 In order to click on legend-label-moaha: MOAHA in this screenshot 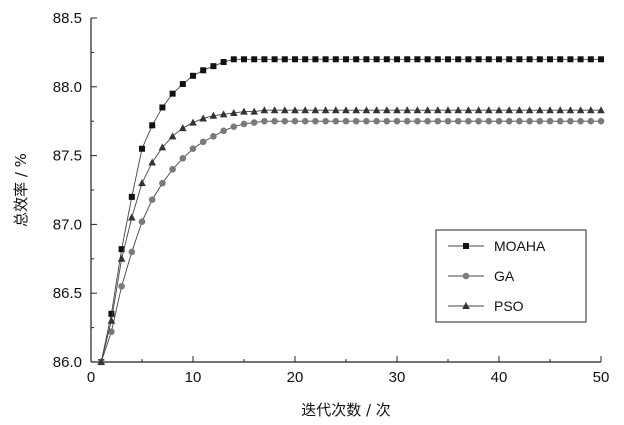, I will do `click(520, 246)`.